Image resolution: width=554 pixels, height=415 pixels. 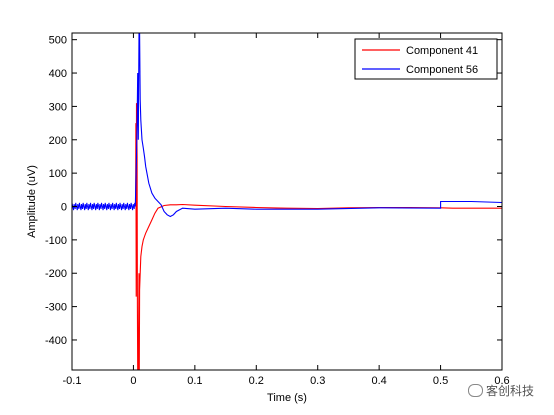 I want to click on watermark: 客创科技, so click(x=501, y=390).